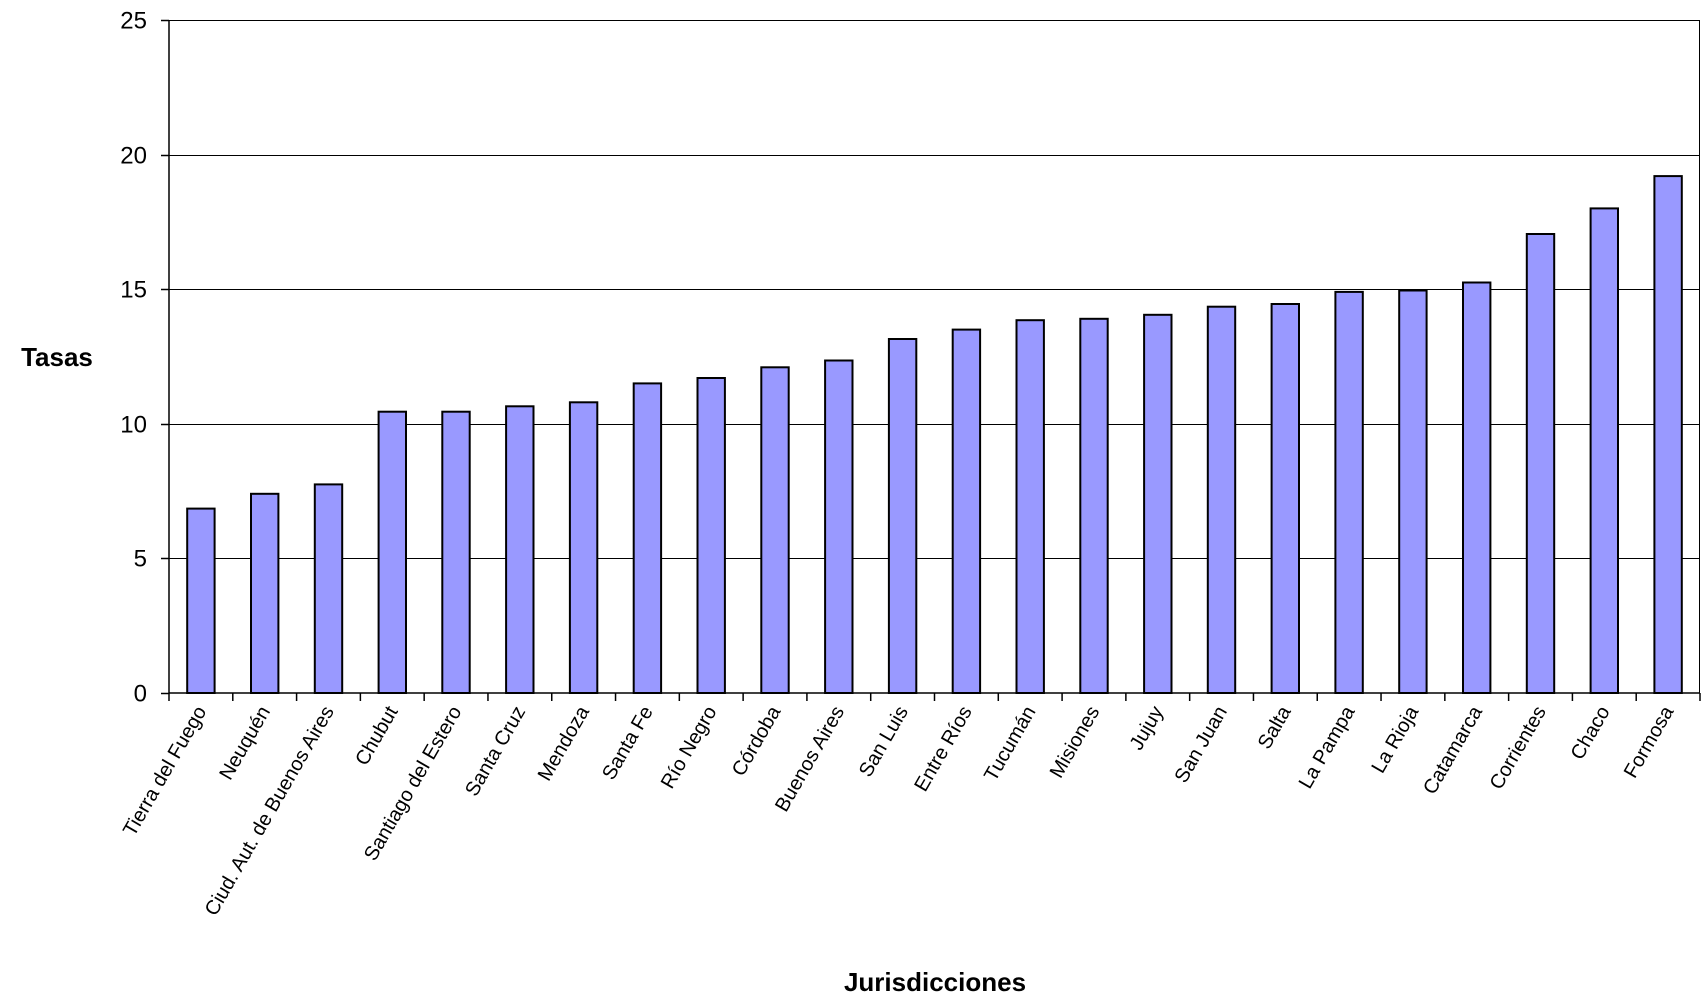 The height and width of the screenshot is (997, 1702). I want to click on x-tick-label: Catamarca, so click(1453, 750).